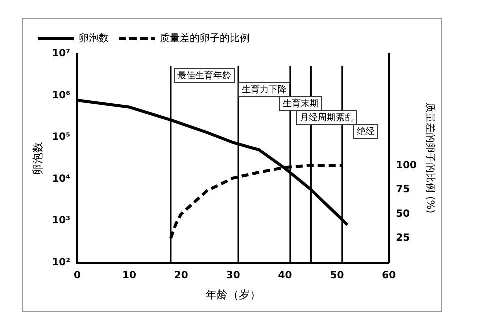 The height and width of the screenshot is (333, 499). I want to click on y2-tick-label: 100, so click(407, 166).